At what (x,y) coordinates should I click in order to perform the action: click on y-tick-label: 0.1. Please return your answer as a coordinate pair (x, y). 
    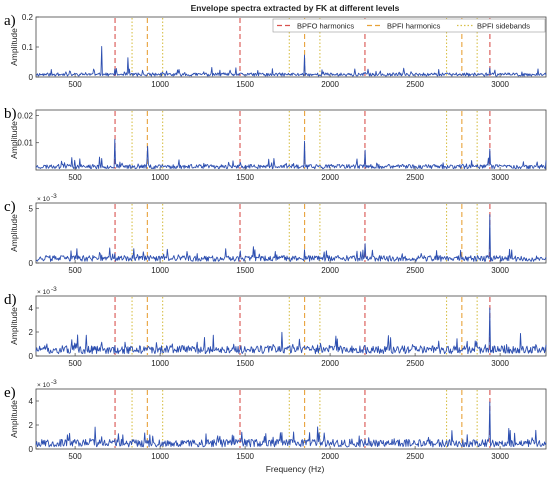
    Looking at the image, I should click on (28, 47).